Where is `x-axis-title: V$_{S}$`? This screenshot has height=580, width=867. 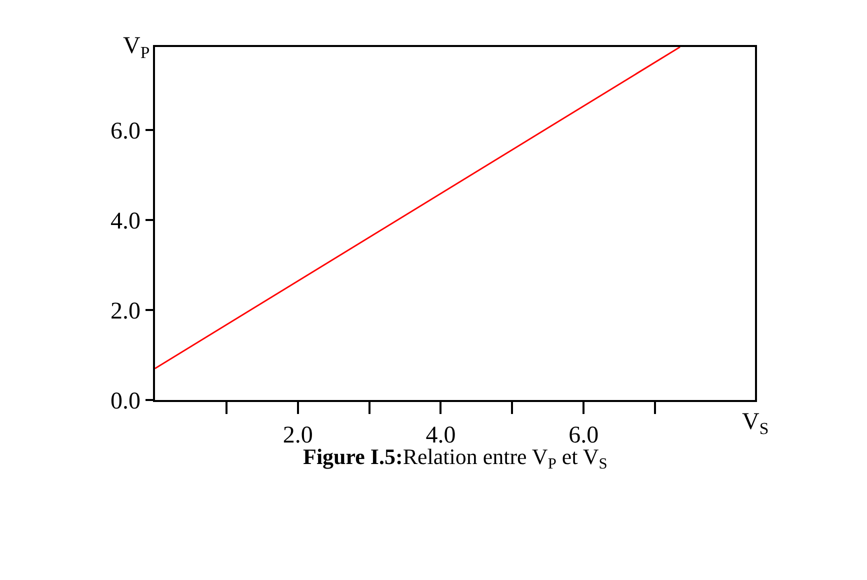
x-axis-title: V$_{S}$ is located at coordinates (755, 423).